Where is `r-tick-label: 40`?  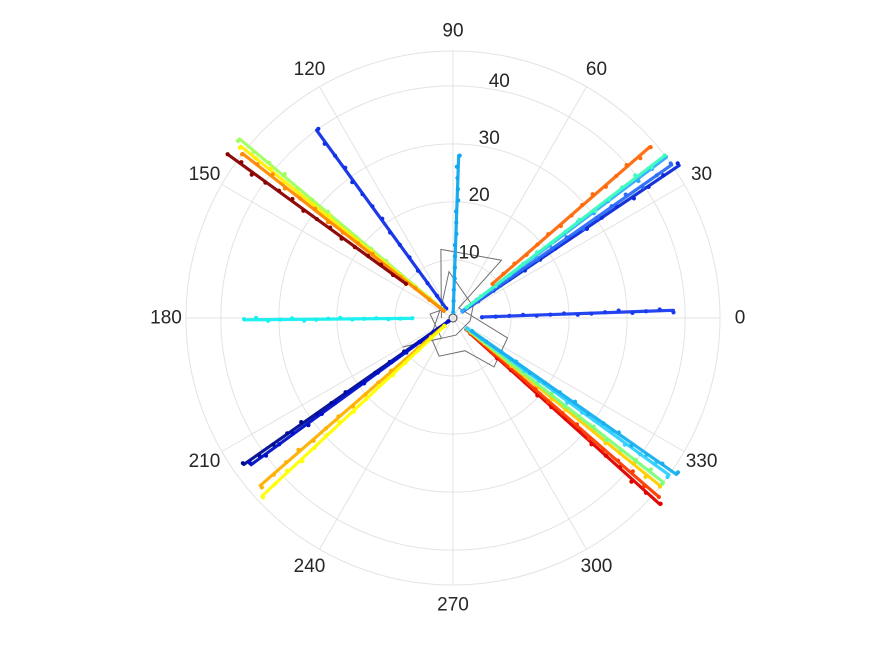
r-tick-label: 40 is located at coordinates (499, 81).